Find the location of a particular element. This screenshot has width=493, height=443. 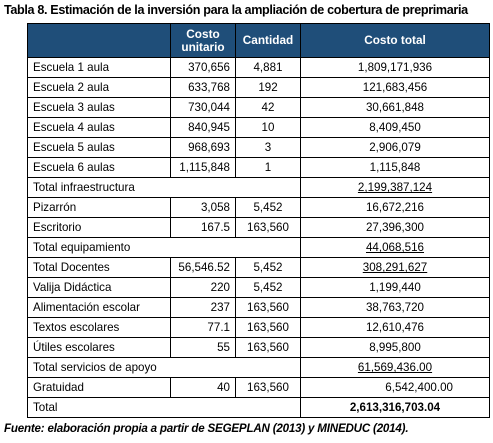

row-total-cost: 121,683,456 is located at coordinates (395, 87).